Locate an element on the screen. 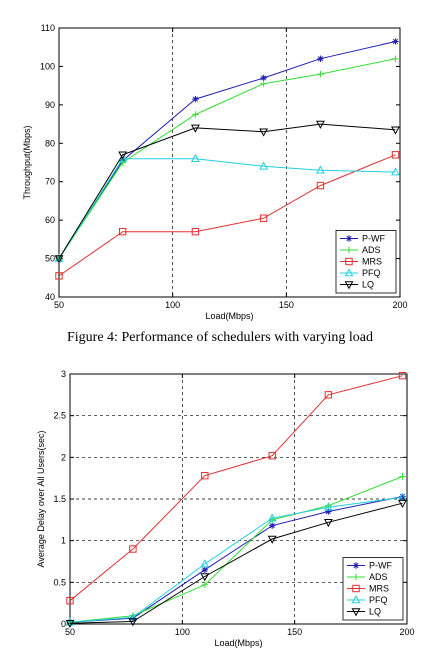 The height and width of the screenshot is (655, 440). chart1-y-tick-label-1-5: 1.5 is located at coordinates (59, 499).